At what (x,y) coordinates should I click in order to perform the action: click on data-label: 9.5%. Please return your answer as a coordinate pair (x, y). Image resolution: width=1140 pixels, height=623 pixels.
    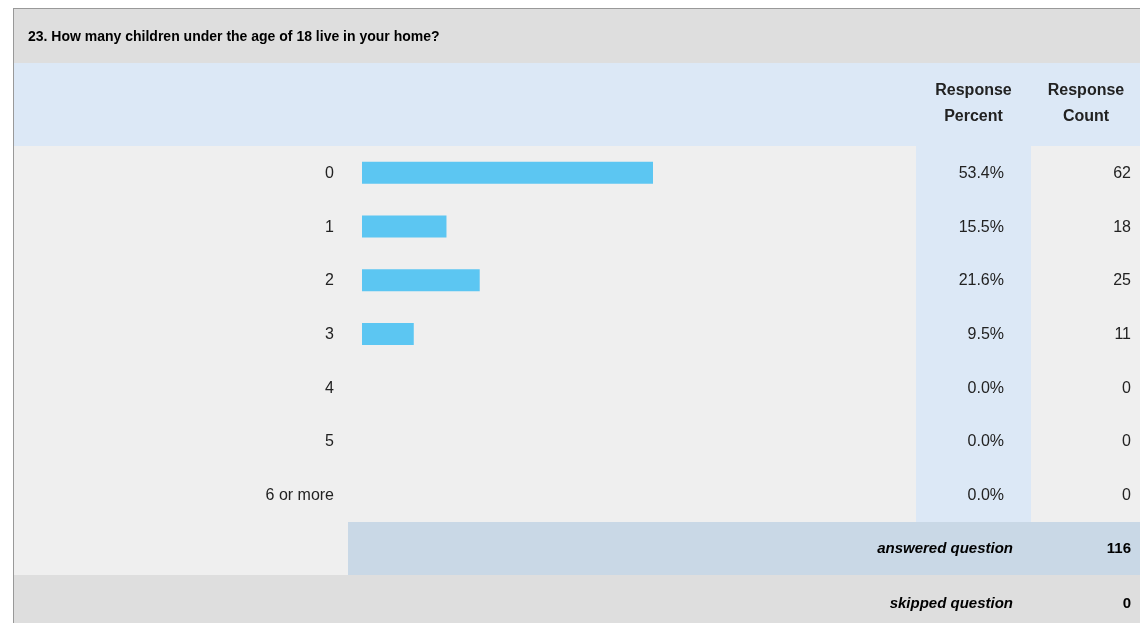
    Looking at the image, I should click on (985, 333).